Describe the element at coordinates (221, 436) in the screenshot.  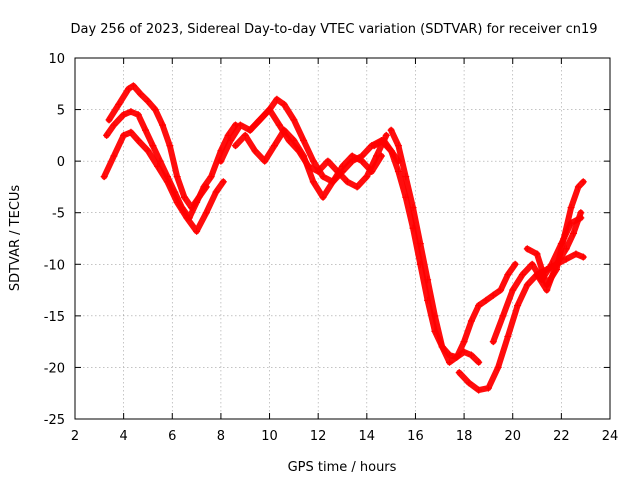
I see `x-tick-label: 8` at that location.